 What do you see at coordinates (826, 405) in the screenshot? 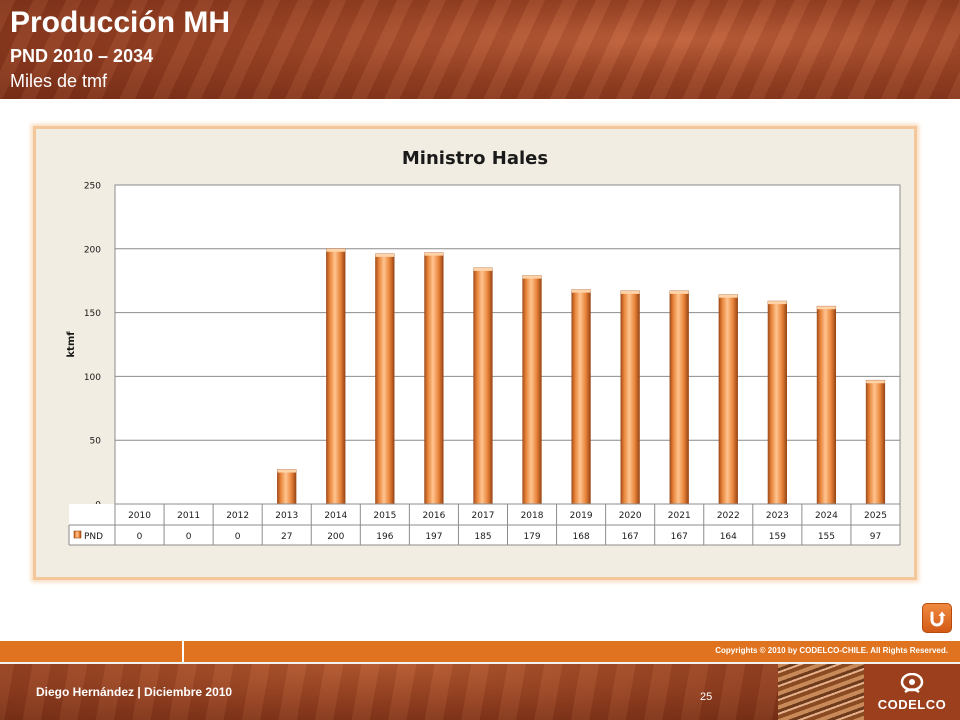
I see `bar-2024` at bounding box center [826, 405].